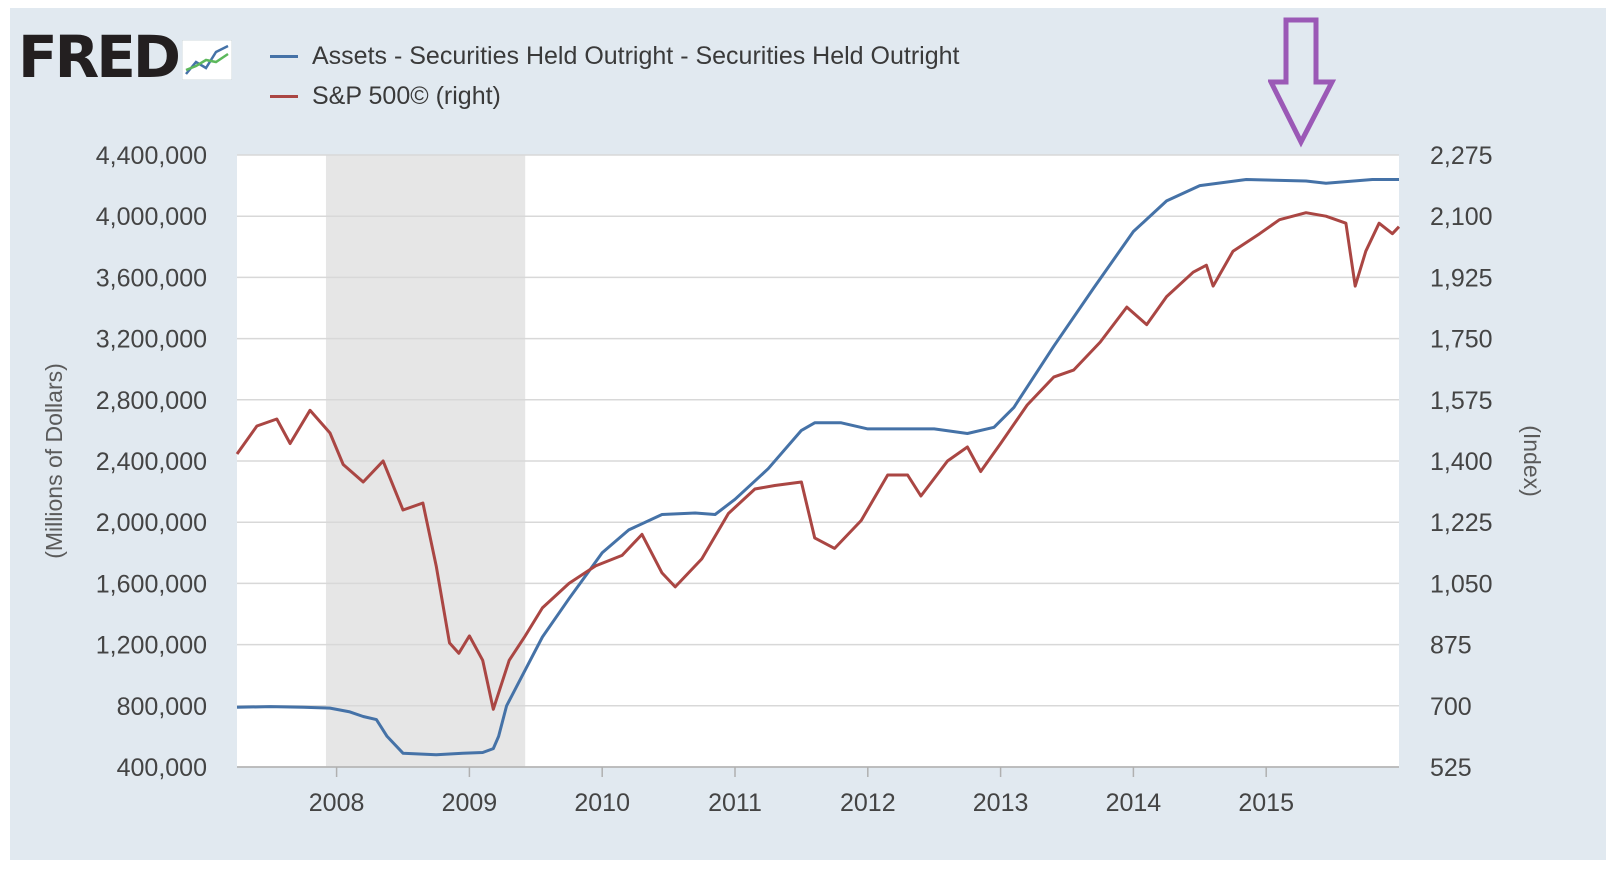 This screenshot has width=1614, height=870. I want to click on y-tick-label-left: 1,200,000, so click(151, 646).